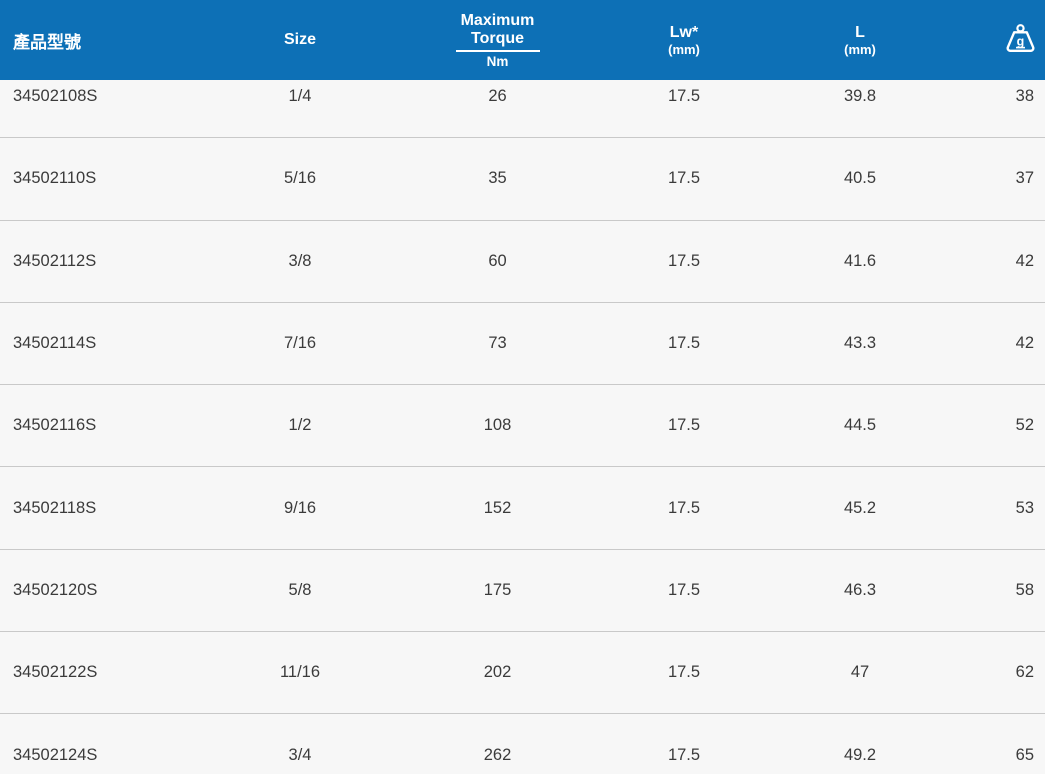 This screenshot has height=774, width=1045. What do you see at coordinates (497, 589) in the screenshot?
I see `cell-torque: 175` at bounding box center [497, 589].